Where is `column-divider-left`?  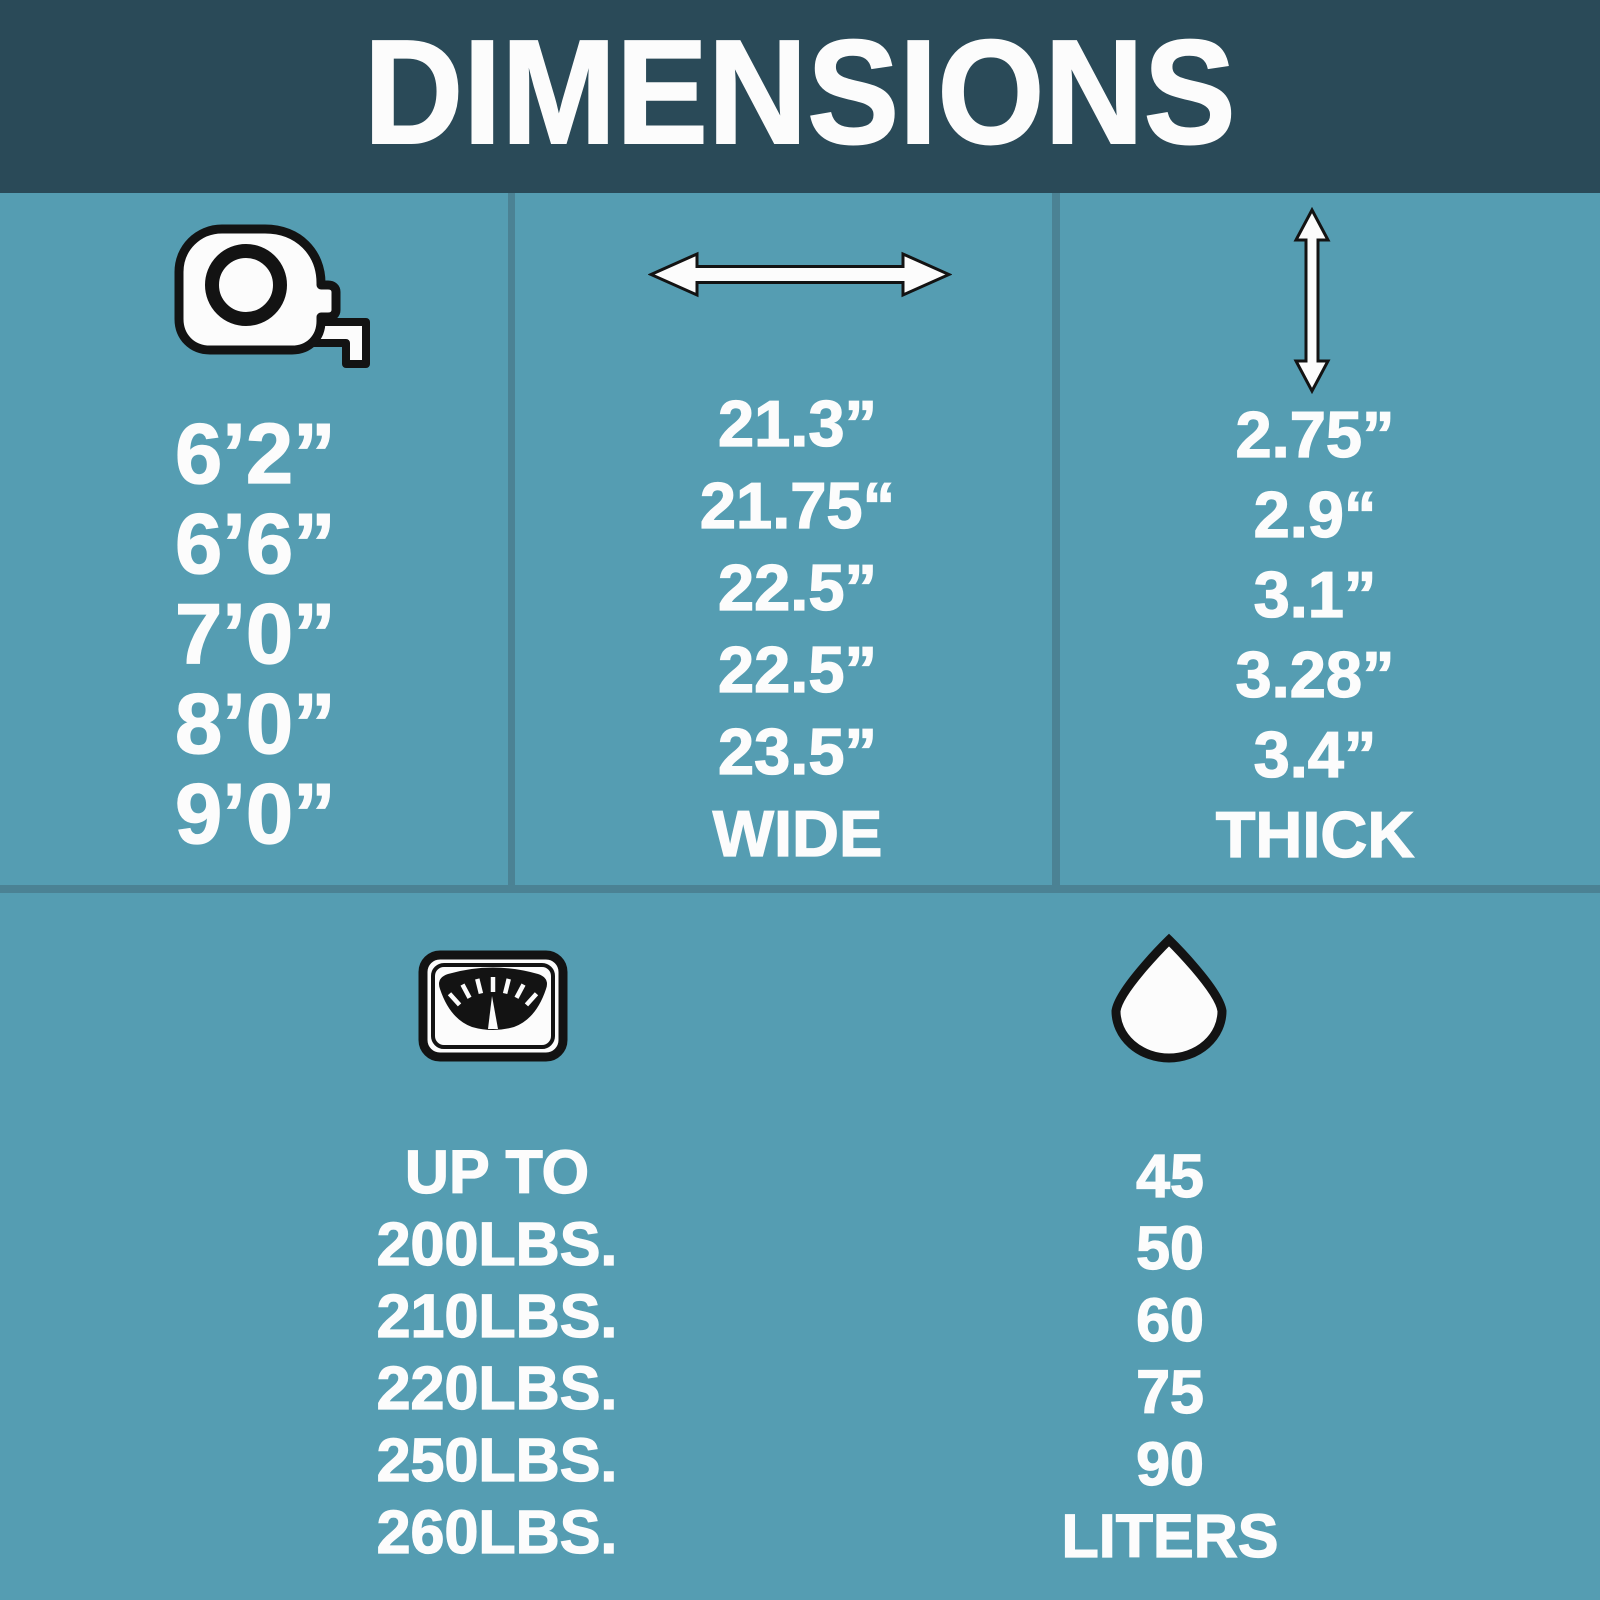 column-divider-left is located at coordinates (511, 539).